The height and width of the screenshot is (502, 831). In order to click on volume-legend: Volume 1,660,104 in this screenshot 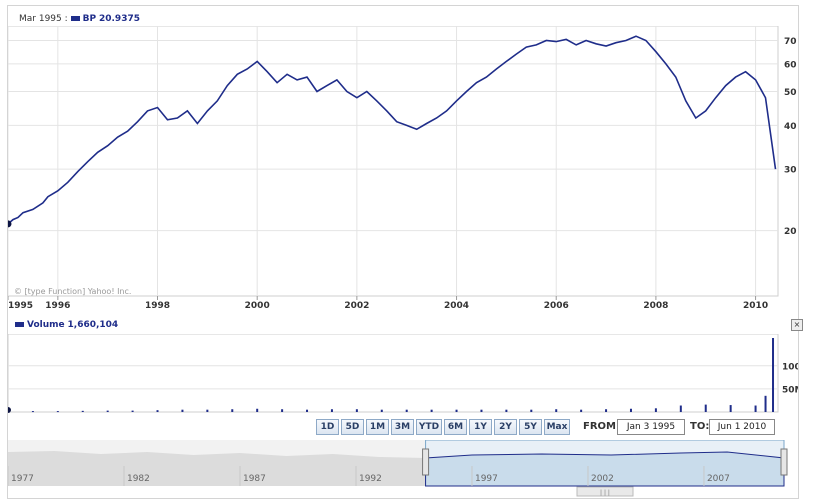, I will do `click(66, 325)`.